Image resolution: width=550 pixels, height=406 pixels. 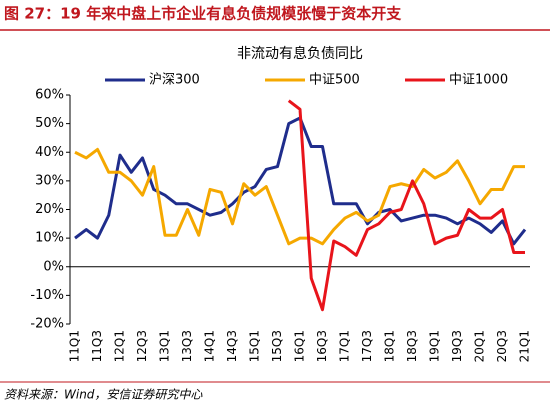 What do you see at coordinates (203, 14) in the screenshot?
I see `page-title: 图 27：19 年来中盘上市企业有息负债规模张慢于资本开支` at bounding box center [203, 14].